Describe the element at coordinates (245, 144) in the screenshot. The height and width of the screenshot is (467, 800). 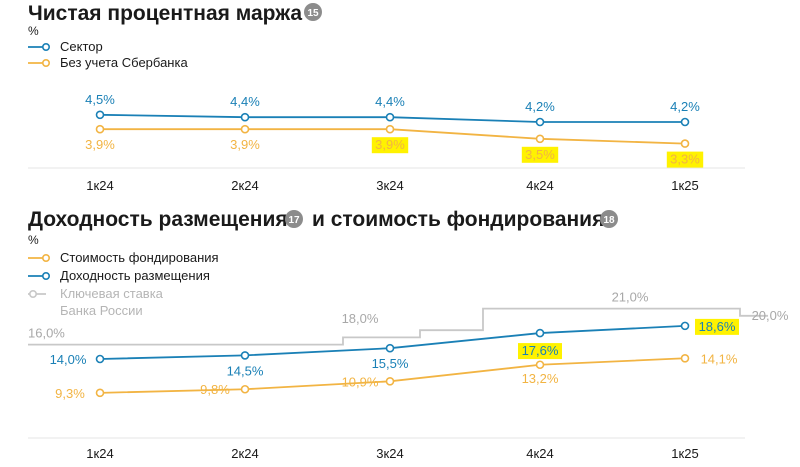
I see `data-label-orange-2к24: 3,9%` at that location.